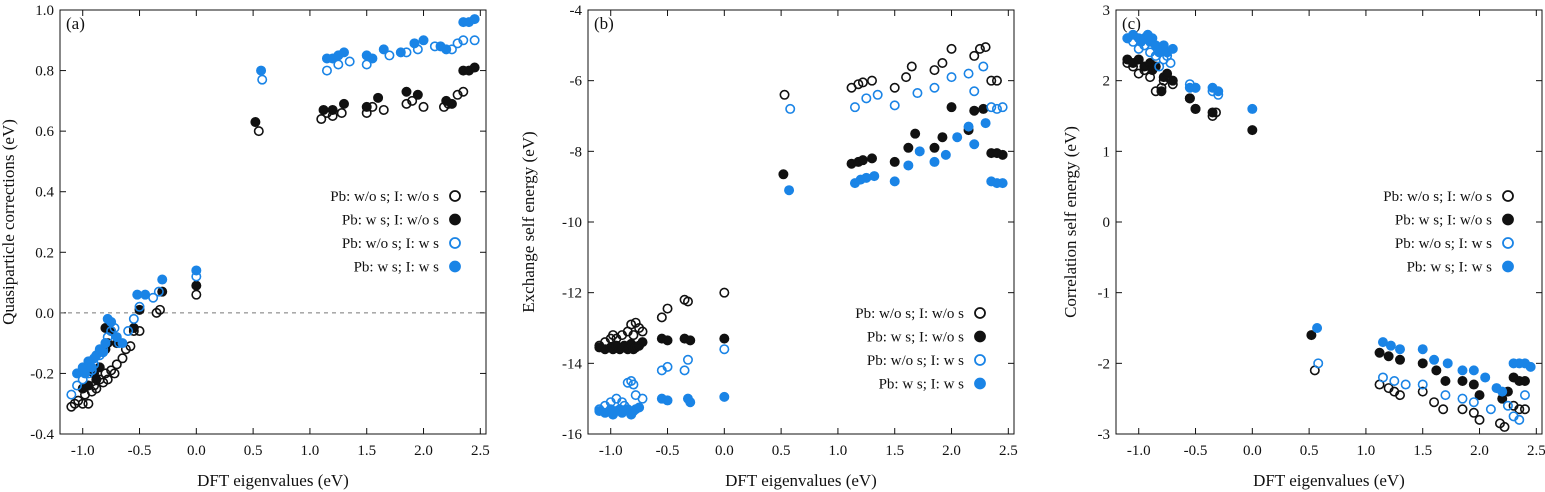  Describe the element at coordinates (390, 244) in the screenshot. I see `legend-entry-label: Pb: w/o s; I: w s` at that location.